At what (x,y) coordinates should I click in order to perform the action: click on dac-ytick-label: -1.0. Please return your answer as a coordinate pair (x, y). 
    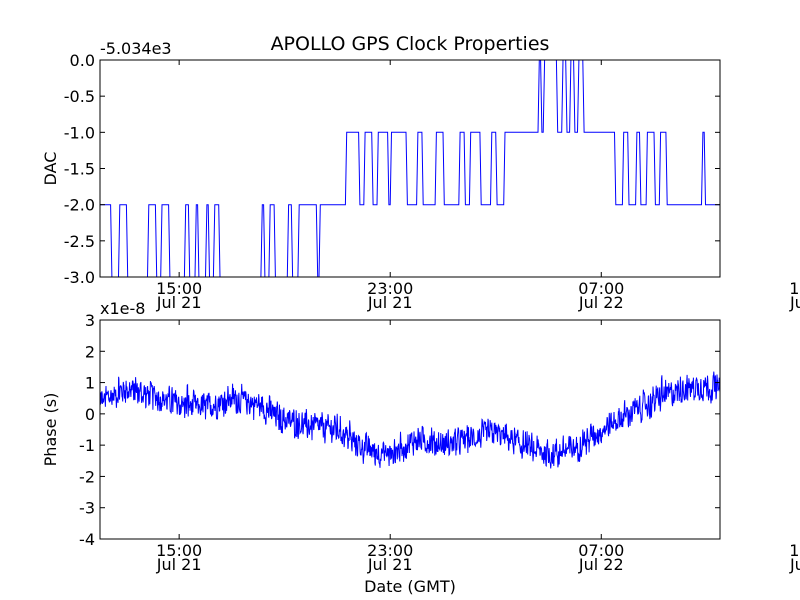
    Looking at the image, I should click on (79, 132).